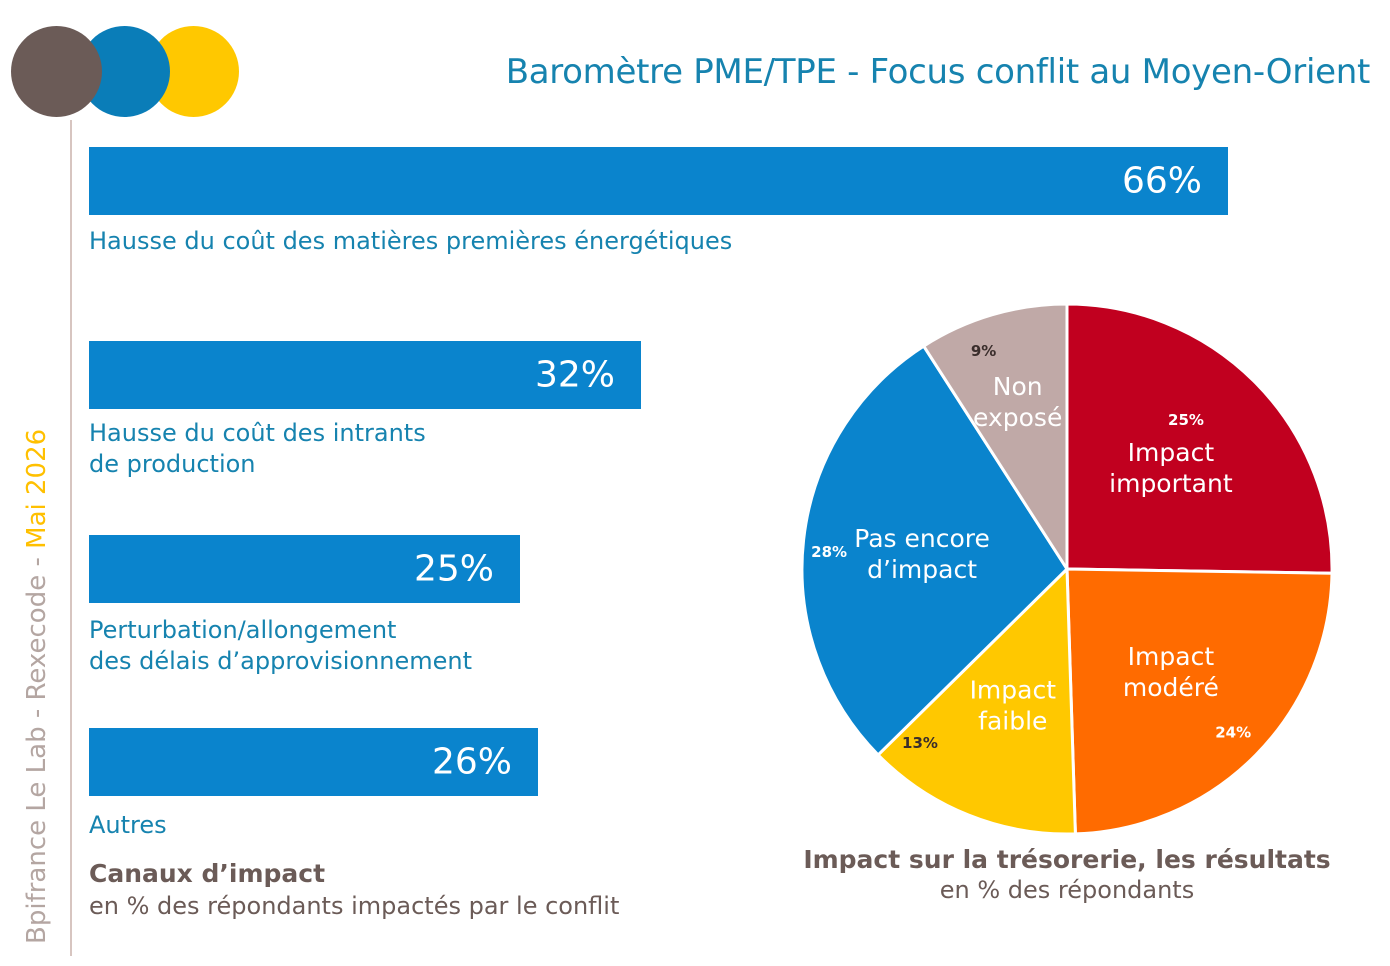  Describe the element at coordinates (257, 449) in the screenshot. I see `bar-category-label: Hausse du coût des intrants de production` at that location.